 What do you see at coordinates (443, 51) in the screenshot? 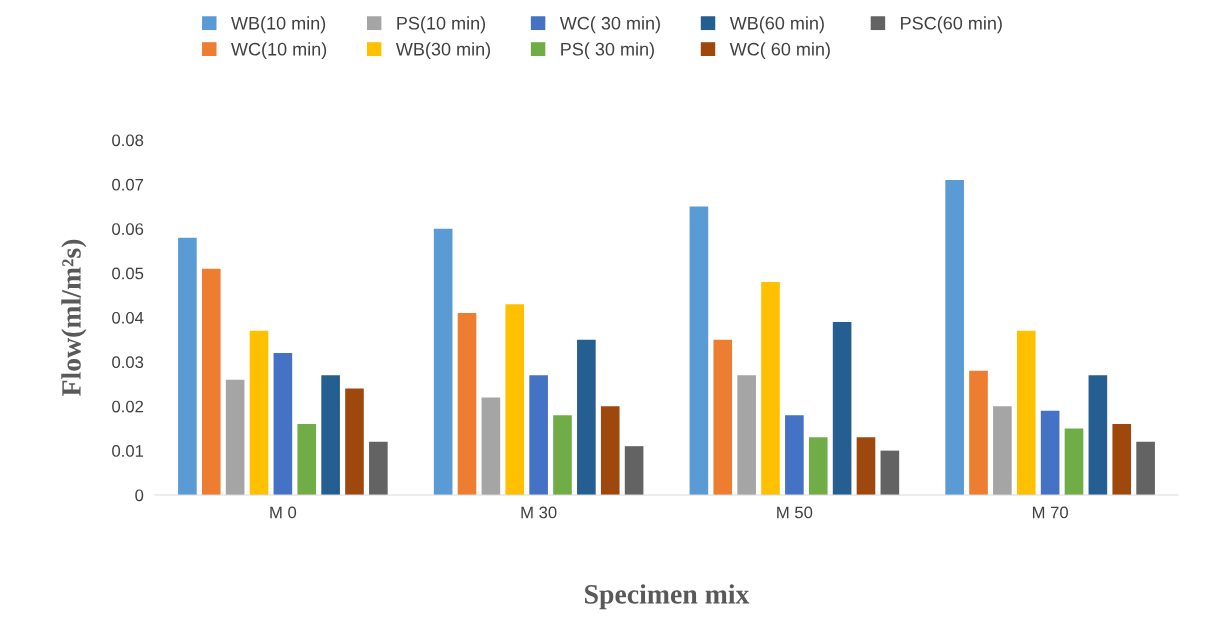
I see `legend-label: WB(30 min)` at bounding box center [443, 51].